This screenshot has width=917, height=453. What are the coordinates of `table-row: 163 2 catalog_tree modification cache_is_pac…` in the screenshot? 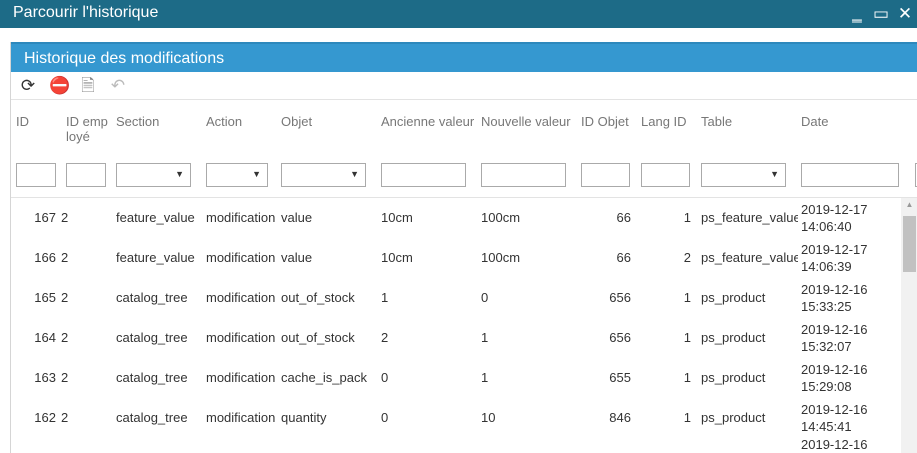 It's located at (456, 378).